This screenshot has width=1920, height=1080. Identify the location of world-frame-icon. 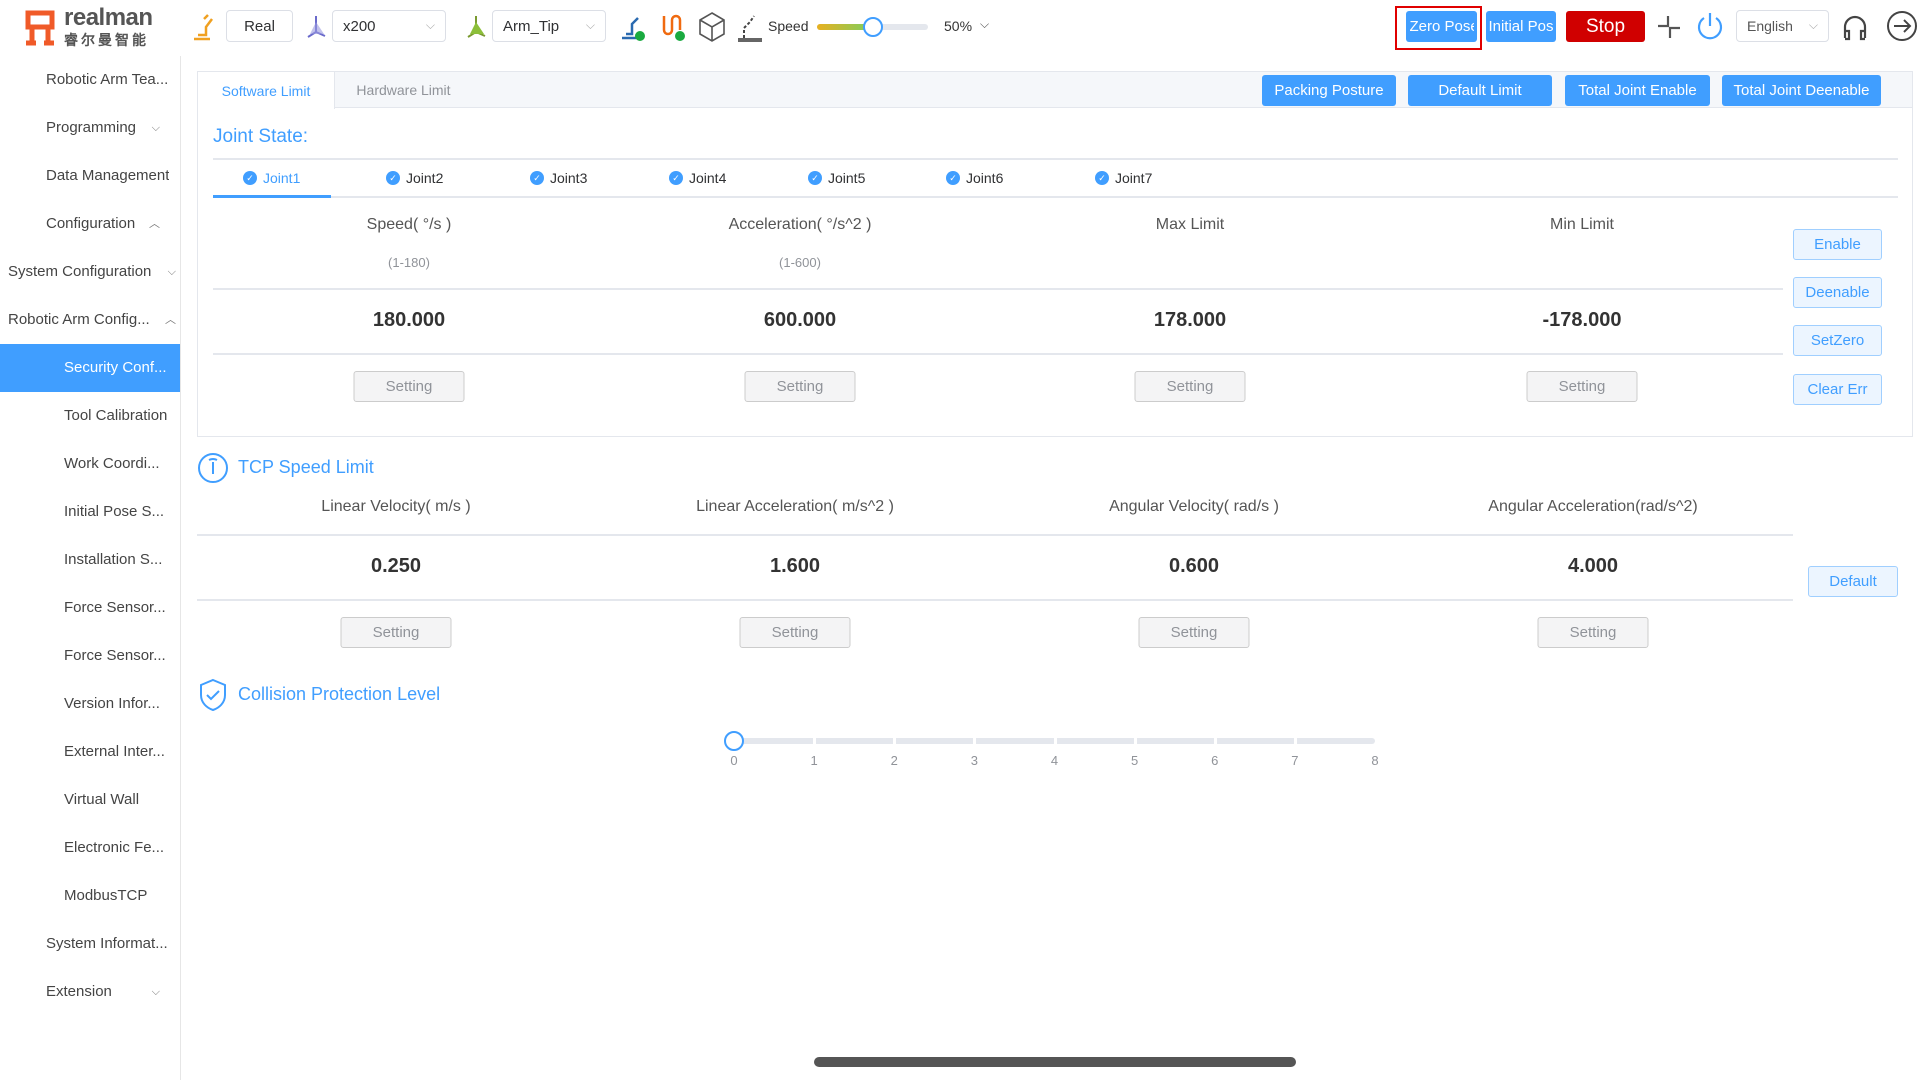
(316, 27).